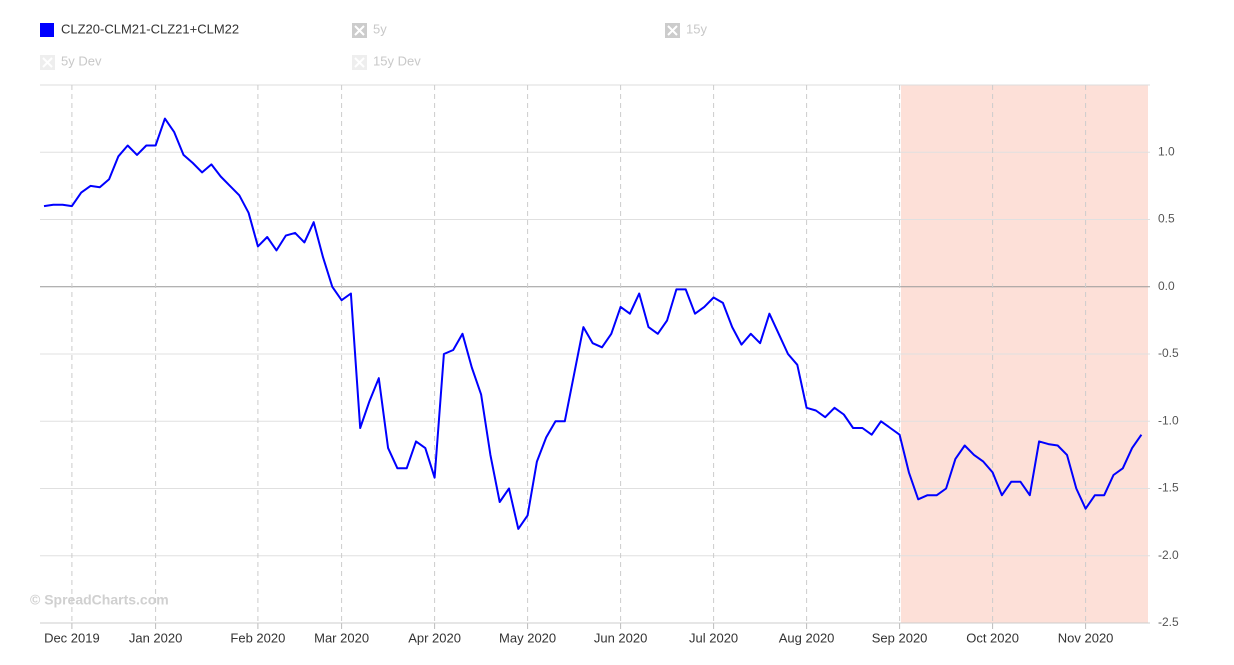 The image size is (1234, 665). Describe the element at coordinates (1168, 420) in the screenshot. I see `y-tick-label: -1.0` at that location.